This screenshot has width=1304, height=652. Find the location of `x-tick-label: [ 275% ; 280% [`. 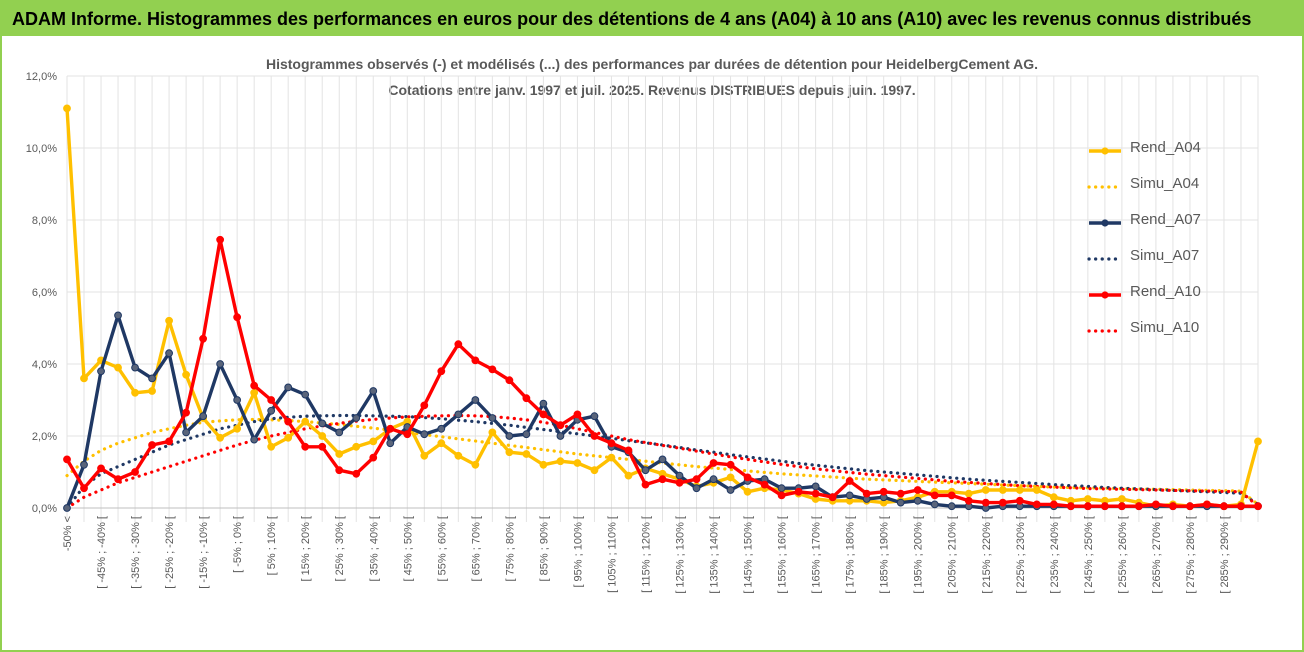

x-tick-label: [ 275% ; 280% [ is located at coordinates (1191, 555).